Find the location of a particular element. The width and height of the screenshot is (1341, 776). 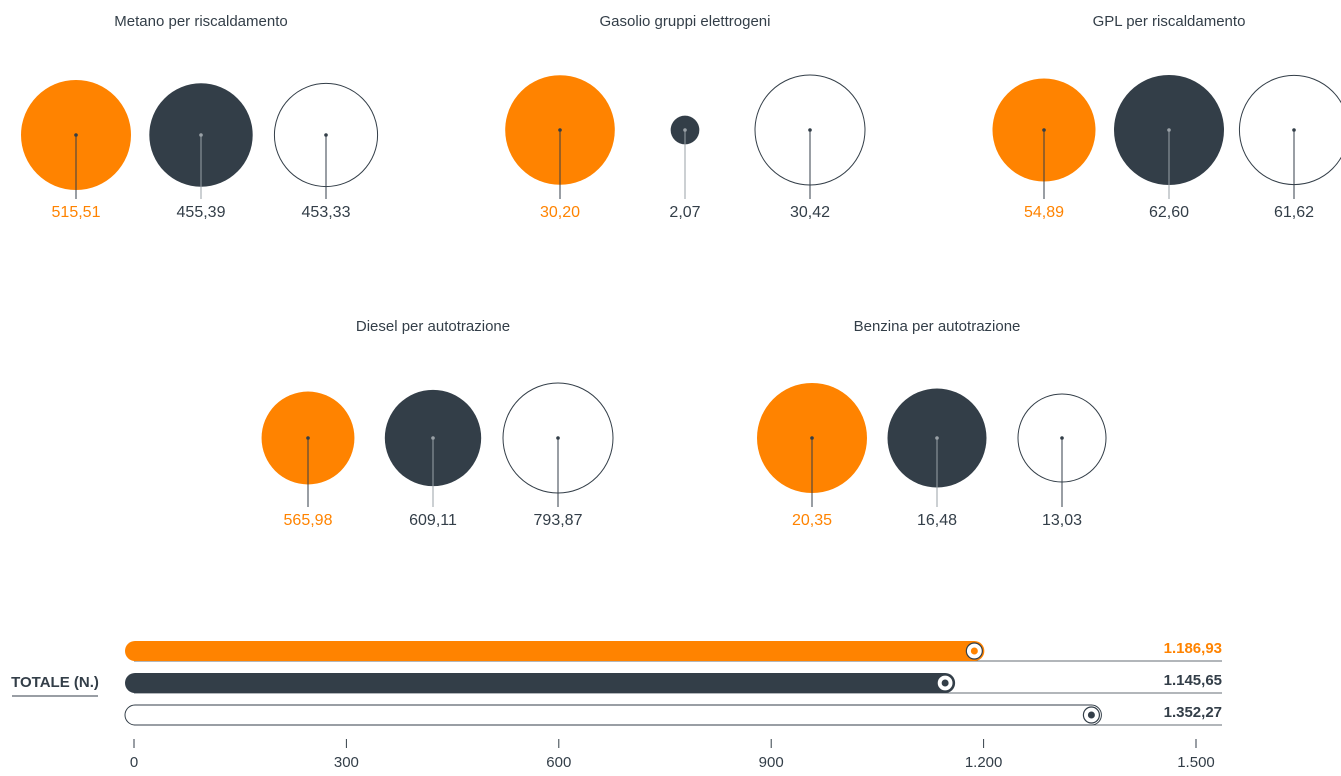

value-label: 453,33 is located at coordinates (326, 212).